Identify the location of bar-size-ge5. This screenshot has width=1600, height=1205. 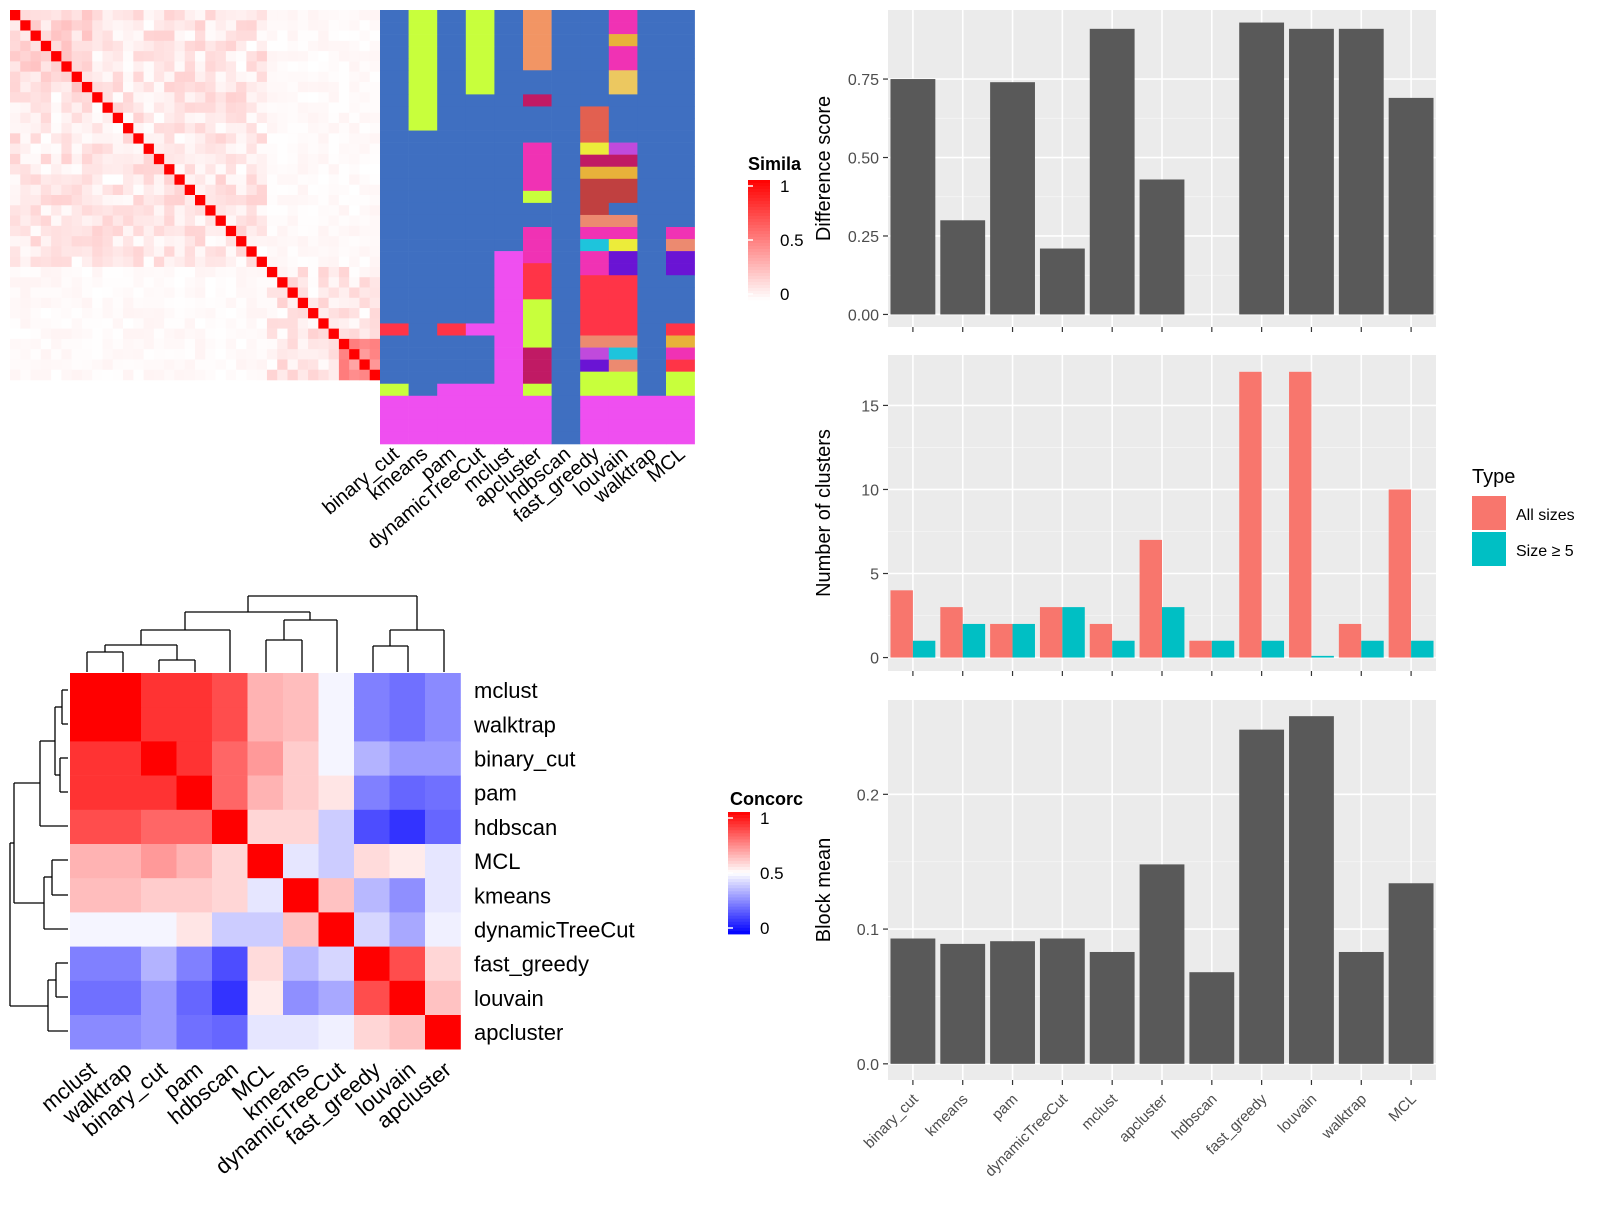
(1422, 649).